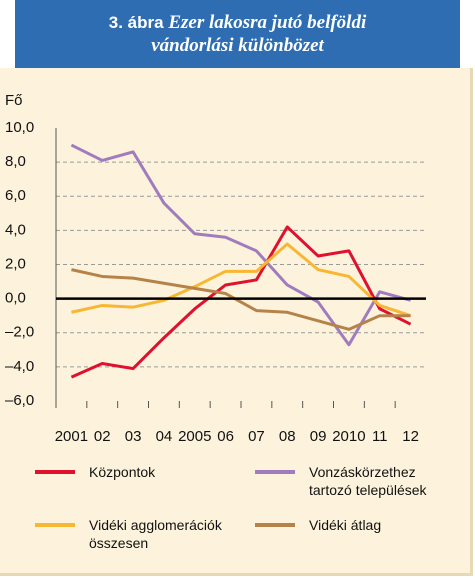  What do you see at coordinates (15, 161) in the screenshot?
I see `y-tick-label: 8,0` at bounding box center [15, 161].